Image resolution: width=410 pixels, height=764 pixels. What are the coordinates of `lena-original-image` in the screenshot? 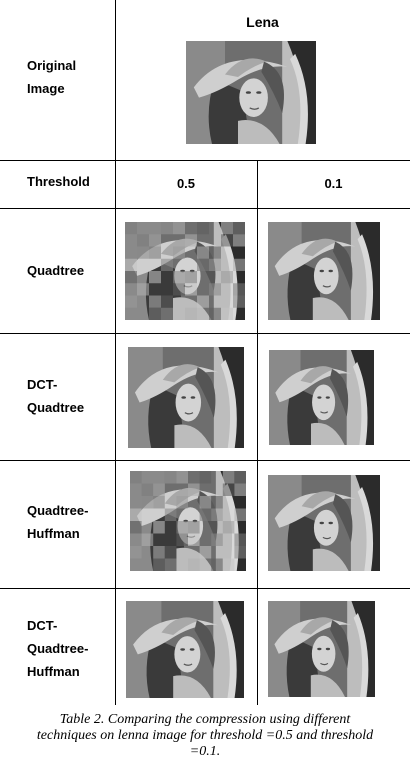 It's located at (251, 92).